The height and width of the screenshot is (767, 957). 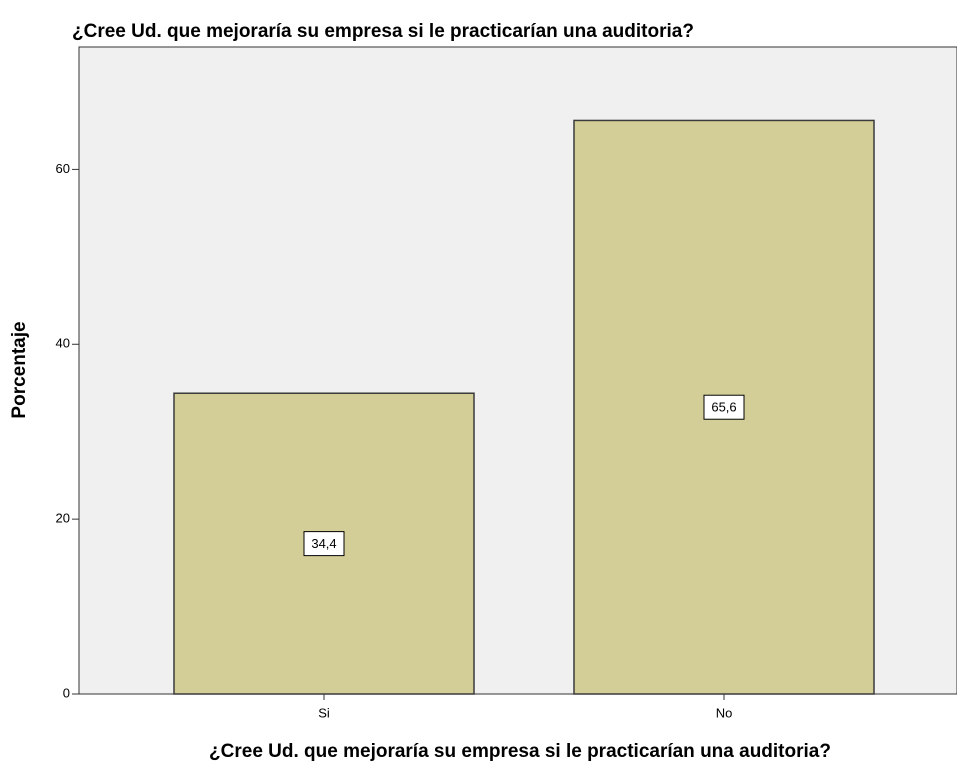 I want to click on y-axis-label: Porcentaje, so click(x=19, y=369).